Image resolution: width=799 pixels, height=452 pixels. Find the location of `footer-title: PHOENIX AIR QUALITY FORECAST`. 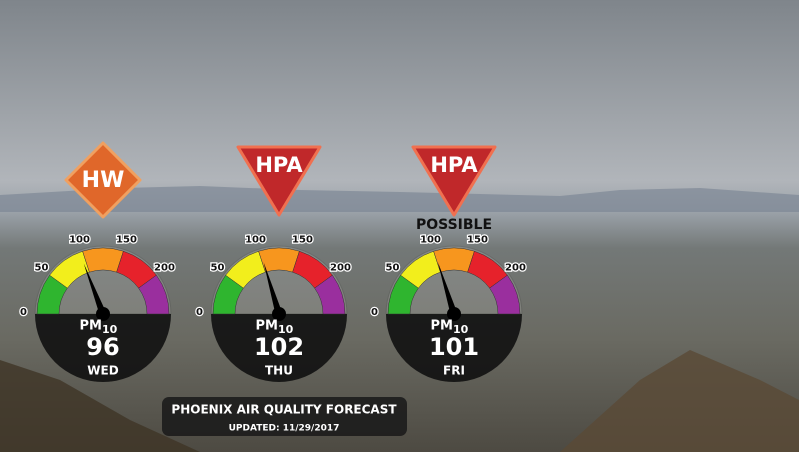

footer-title: PHOENIX AIR QUALITY FORECAST is located at coordinates (284, 410).